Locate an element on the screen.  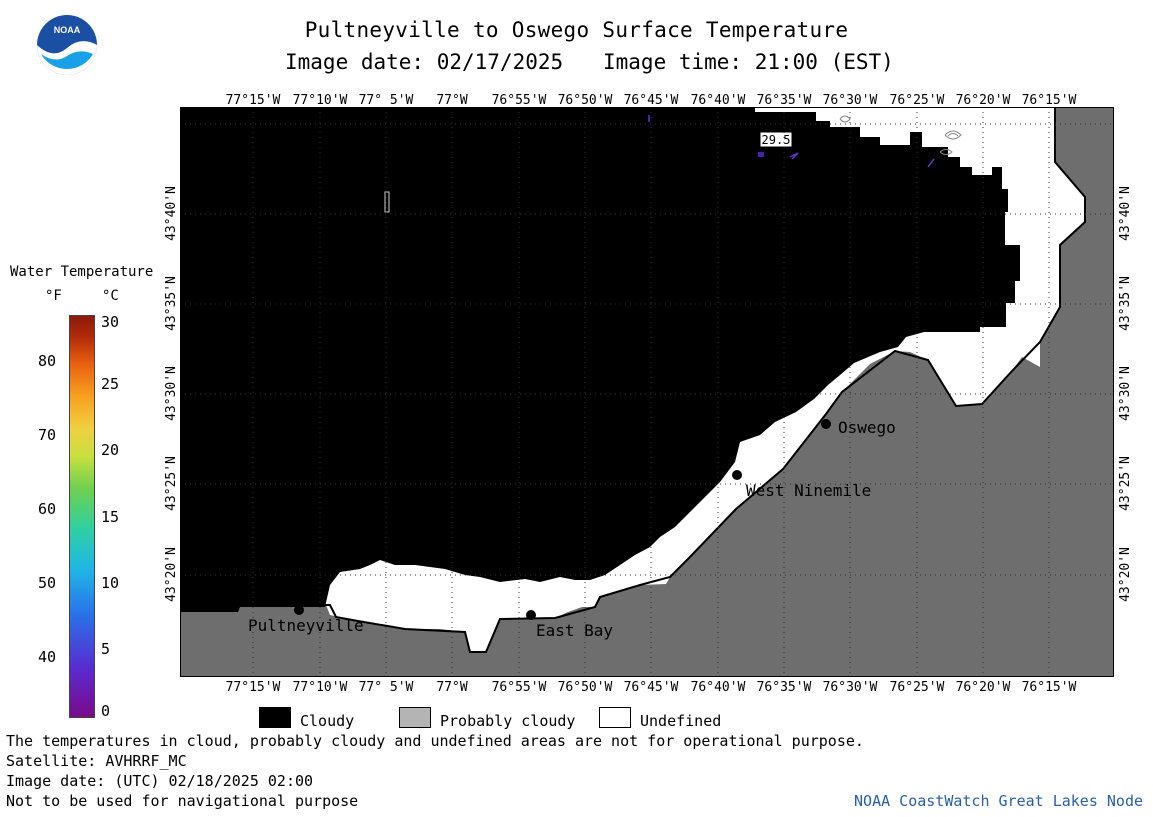
oswego-marker is located at coordinates (826, 424).